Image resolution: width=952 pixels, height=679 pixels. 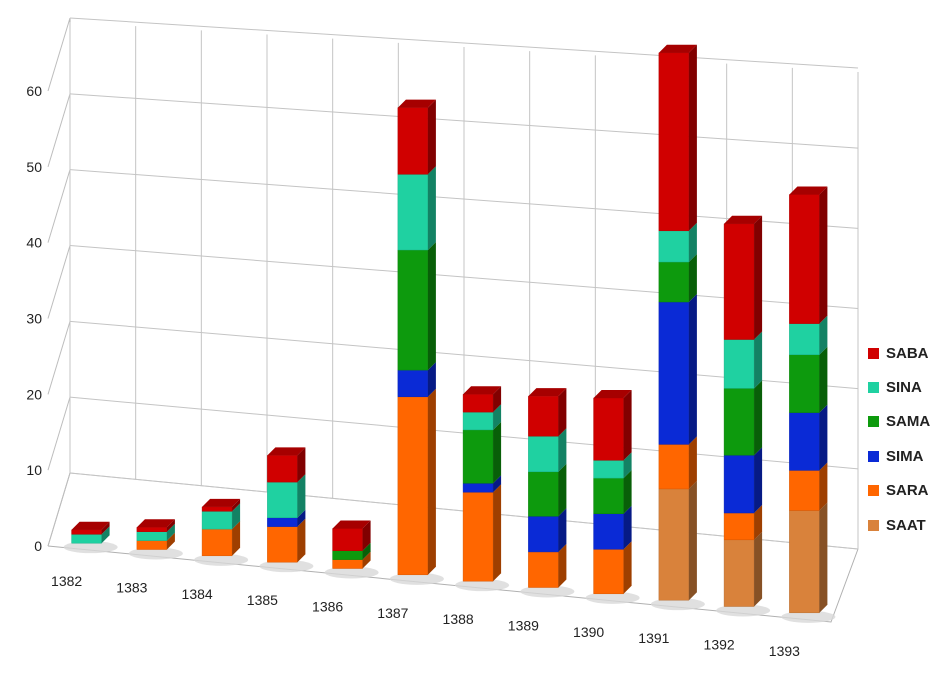 I want to click on gridline, so click(x=464, y=43).